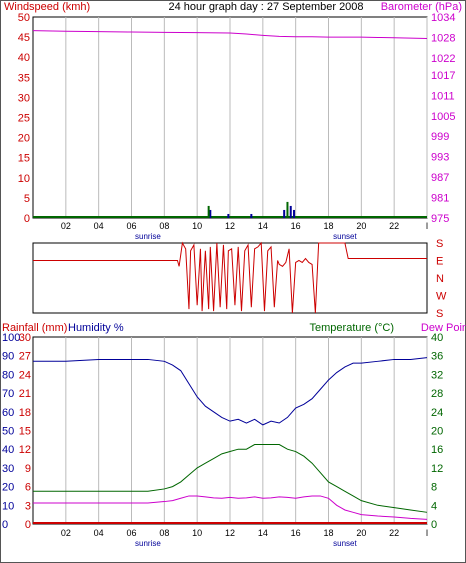 This screenshot has width=466, height=563. What do you see at coordinates (8, 488) in the screenshot?
I see `y-tick-label-humidity: 20` at bounding box center [8, 488].